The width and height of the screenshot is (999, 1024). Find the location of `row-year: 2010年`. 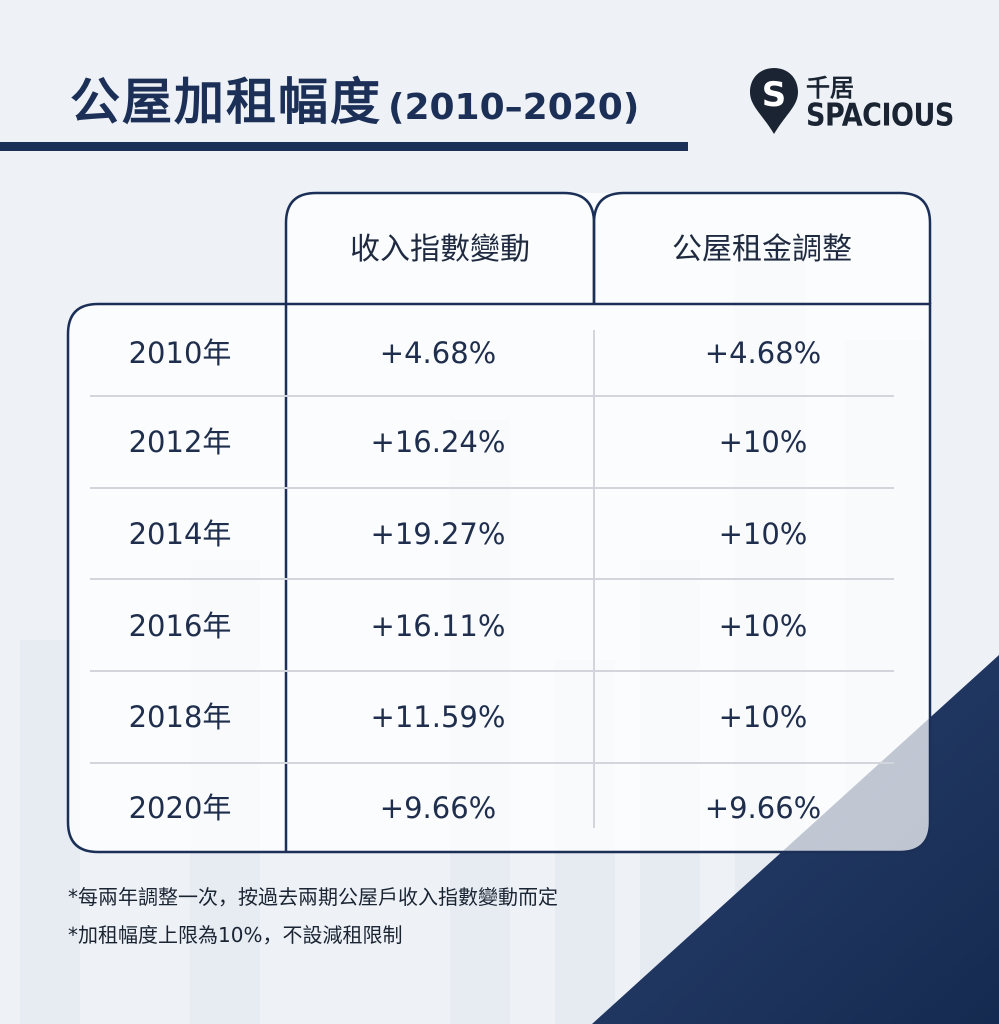

row-year: 2010年 is located at coordinates (180, 353).